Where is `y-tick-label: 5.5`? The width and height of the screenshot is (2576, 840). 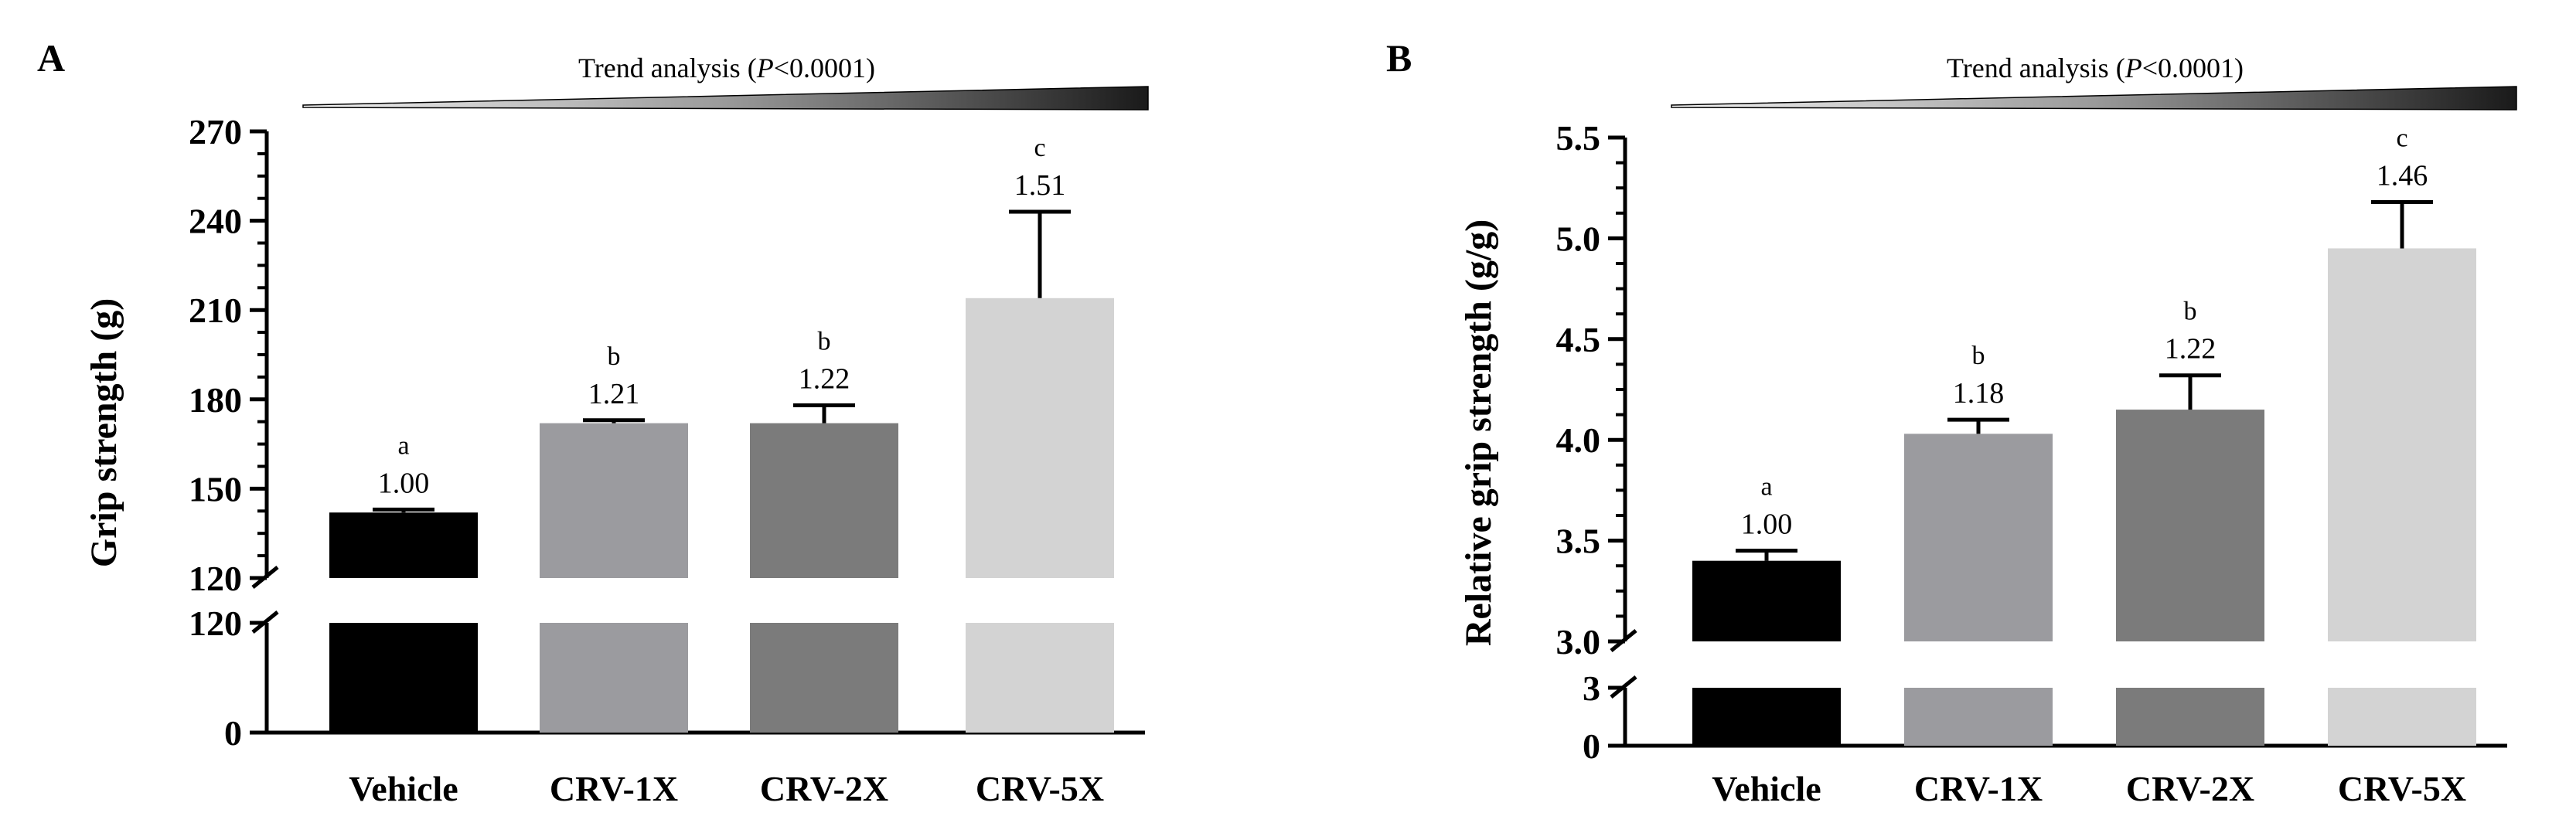
y-tick-label: 5.5 is located at coordinates (1578, 138).